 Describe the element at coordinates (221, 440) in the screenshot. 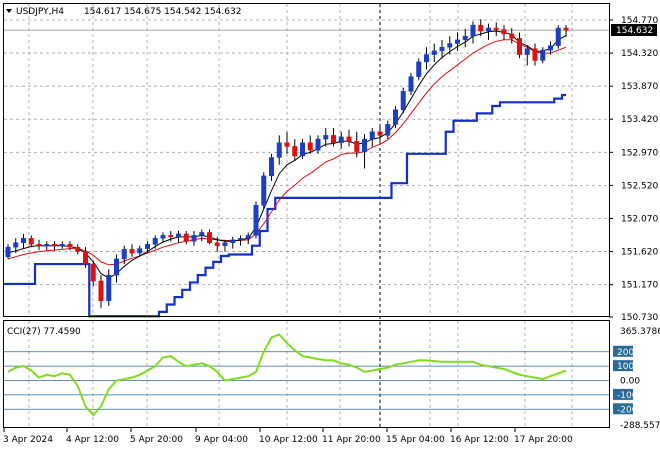

I see `time-tick-label: 9 Apr 04:00` at that location.